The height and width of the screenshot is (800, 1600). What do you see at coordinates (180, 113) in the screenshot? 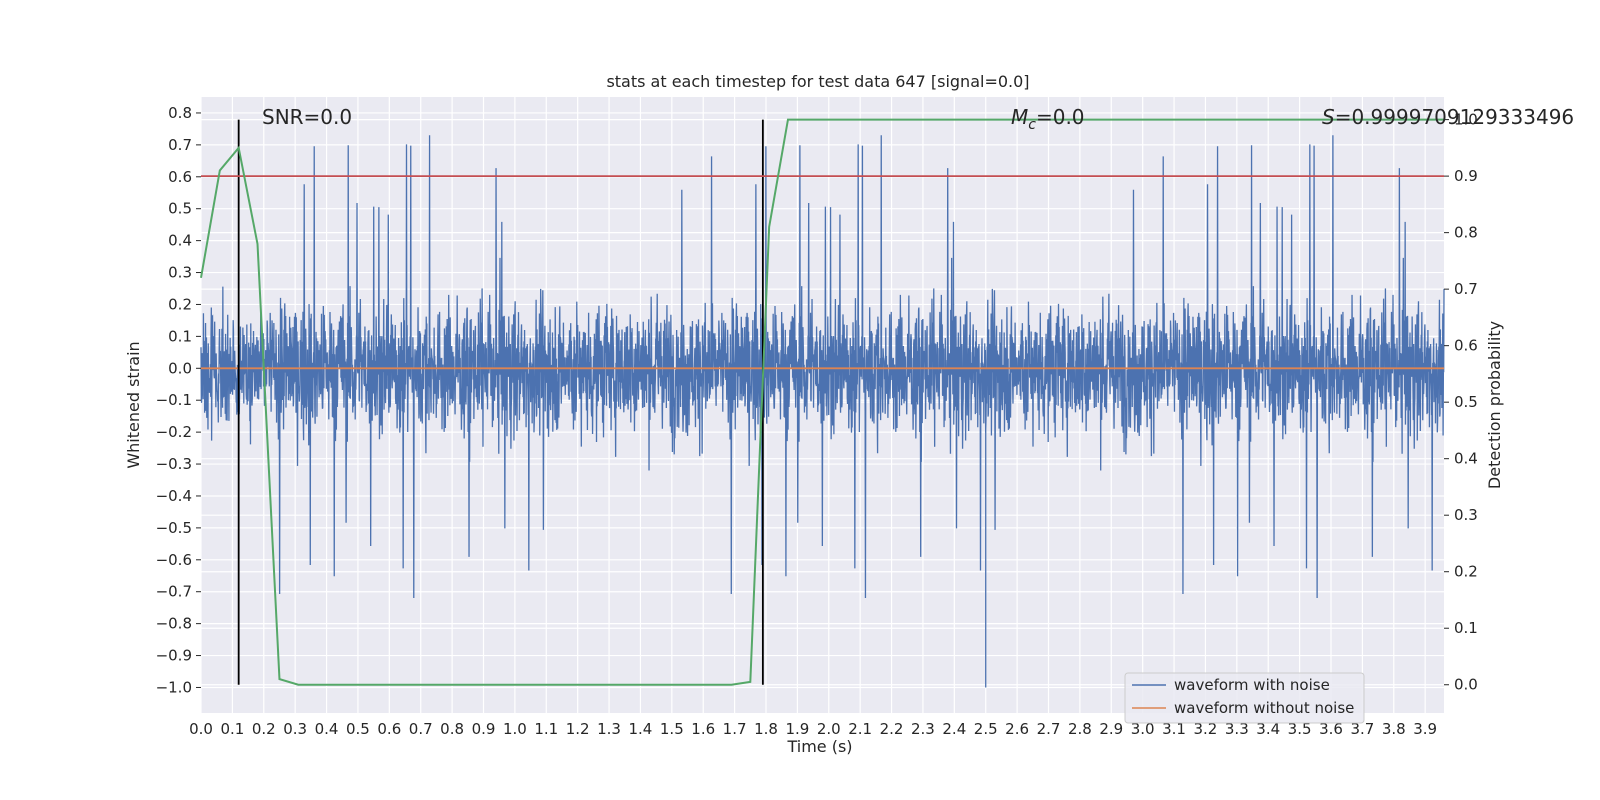
I see `y-tick-label: 0.8` at bounding box center [180, 113].